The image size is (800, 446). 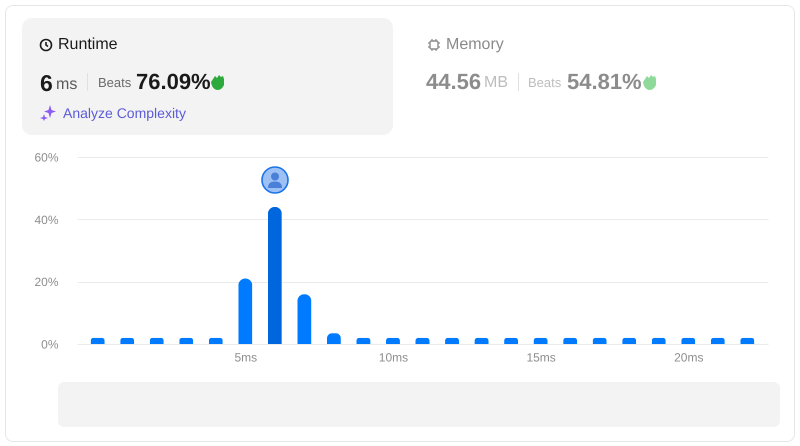 I want to click on text: 6, so click(x=46, y=83).